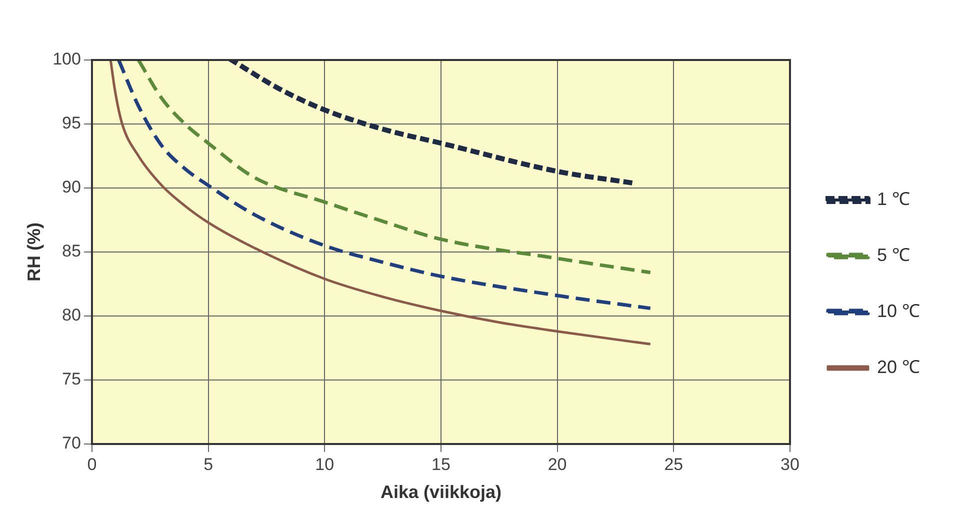 Image resolution: width=960 pixels, height=528 pixels. What do you see at coordinates (557, 464) in the screenshot?
I see `x-tick-label: 20` at bounding box center [557, 464].